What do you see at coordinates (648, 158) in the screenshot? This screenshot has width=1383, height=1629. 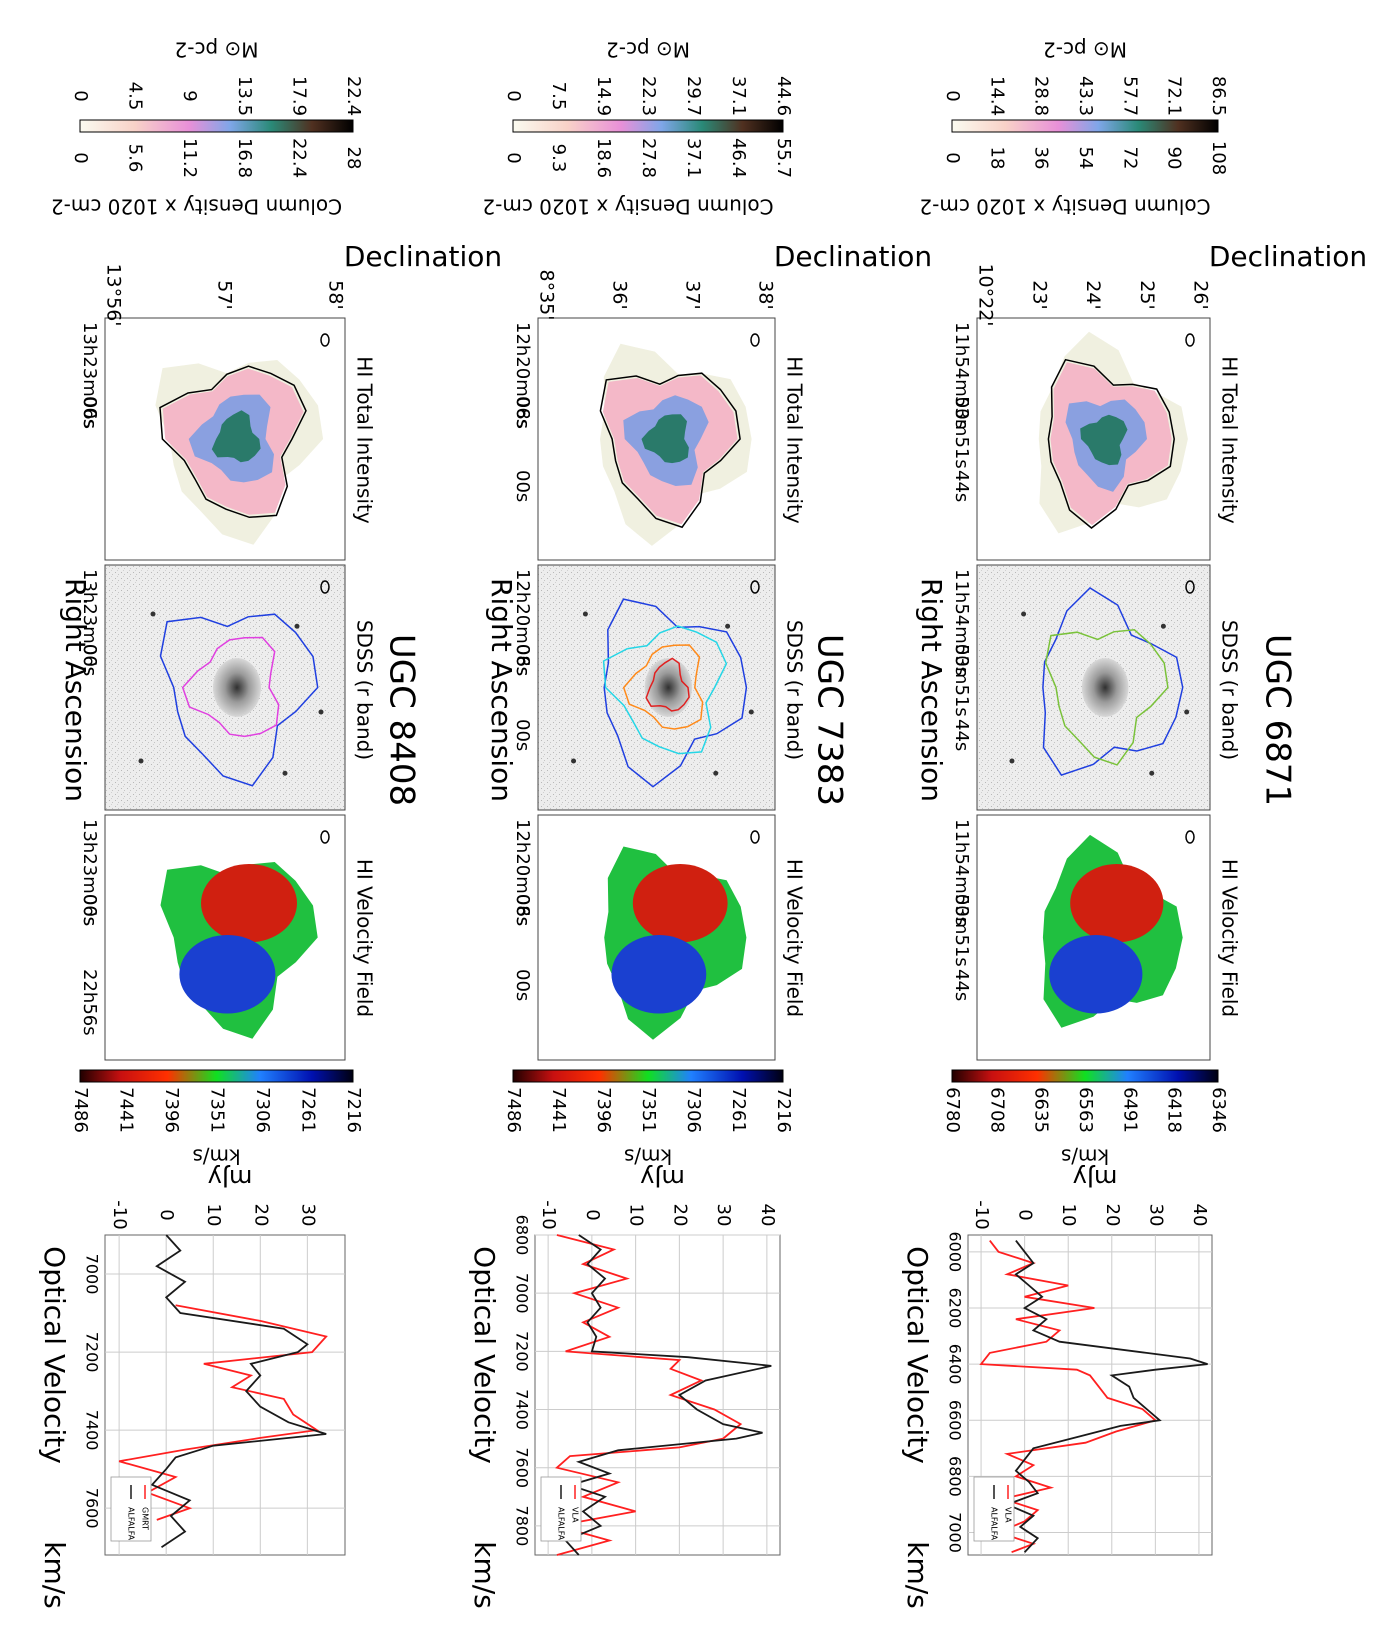 I see `density-tick-cm: 27.8` at bounding box center [648, 158].